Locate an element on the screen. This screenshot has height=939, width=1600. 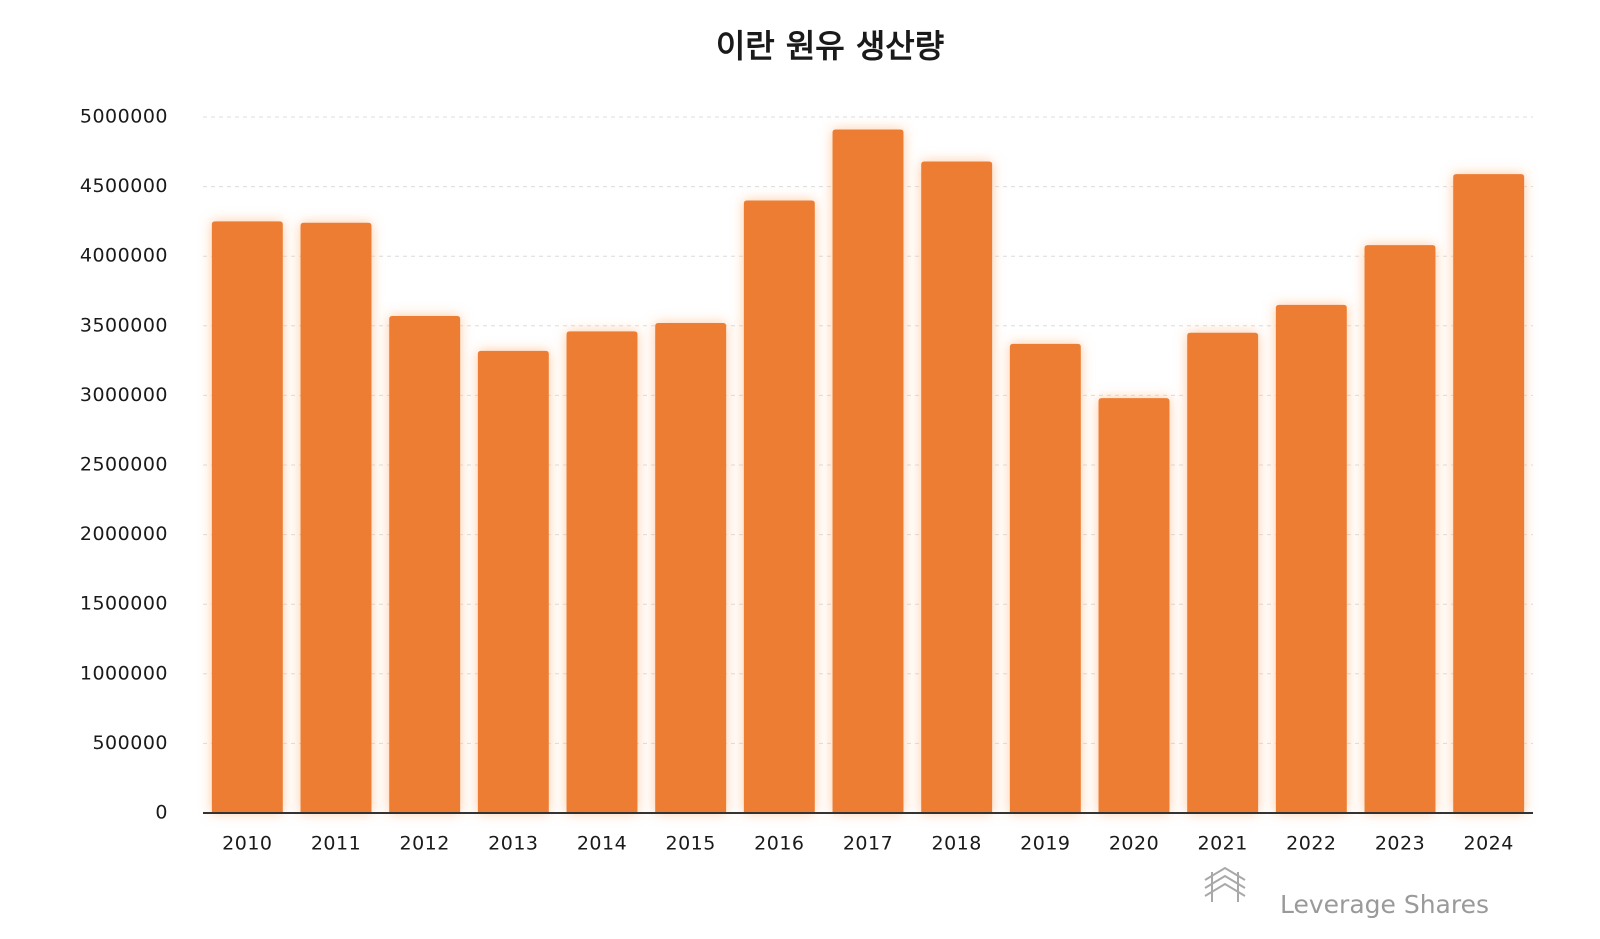
x-tick-label: 2017 is located at coordinates (868, 844).